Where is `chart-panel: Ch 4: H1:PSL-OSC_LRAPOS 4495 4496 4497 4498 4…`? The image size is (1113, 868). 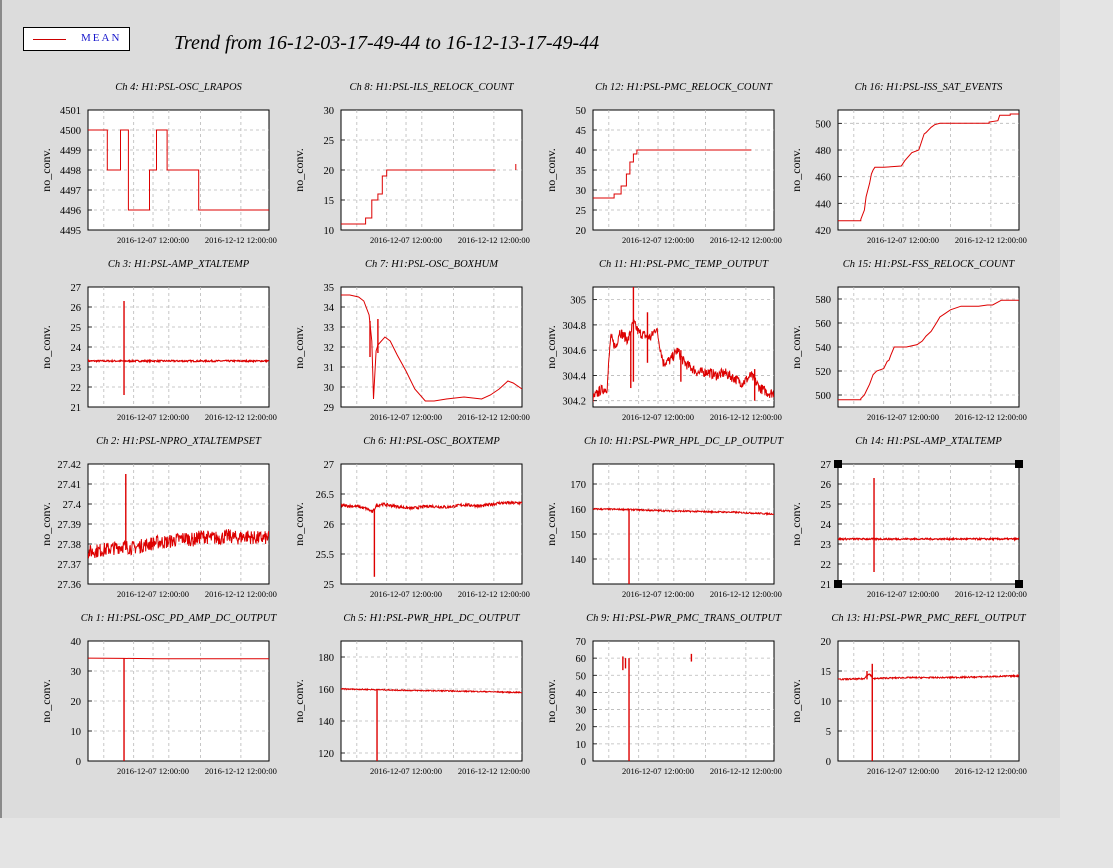 chart-panel: Ch 4: H1:PSL-OSC_LRAPOS 4495 4496 4497 4498 4… is located at coordinates (158, 163).